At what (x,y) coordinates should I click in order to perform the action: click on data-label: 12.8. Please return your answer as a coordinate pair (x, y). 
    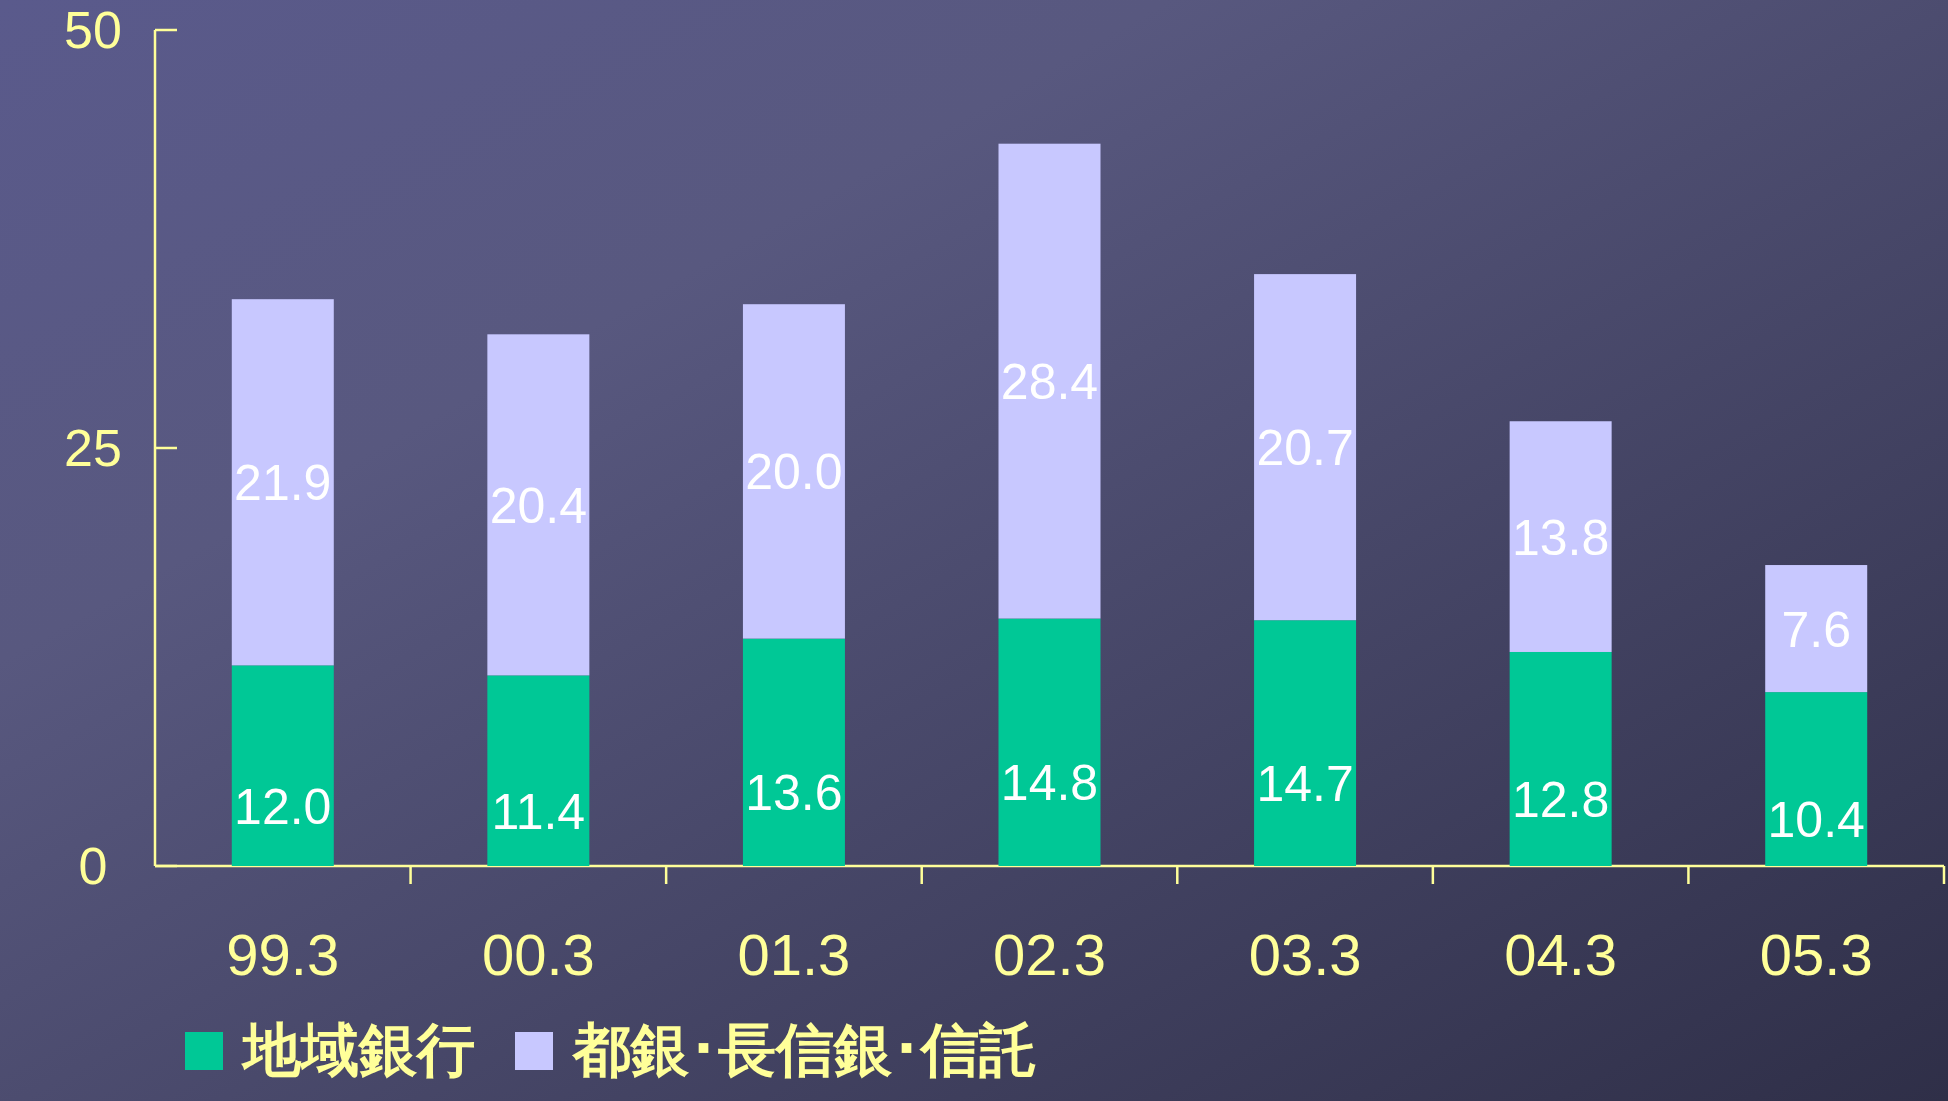
    Looking at the image, I should click on (1560, 799).